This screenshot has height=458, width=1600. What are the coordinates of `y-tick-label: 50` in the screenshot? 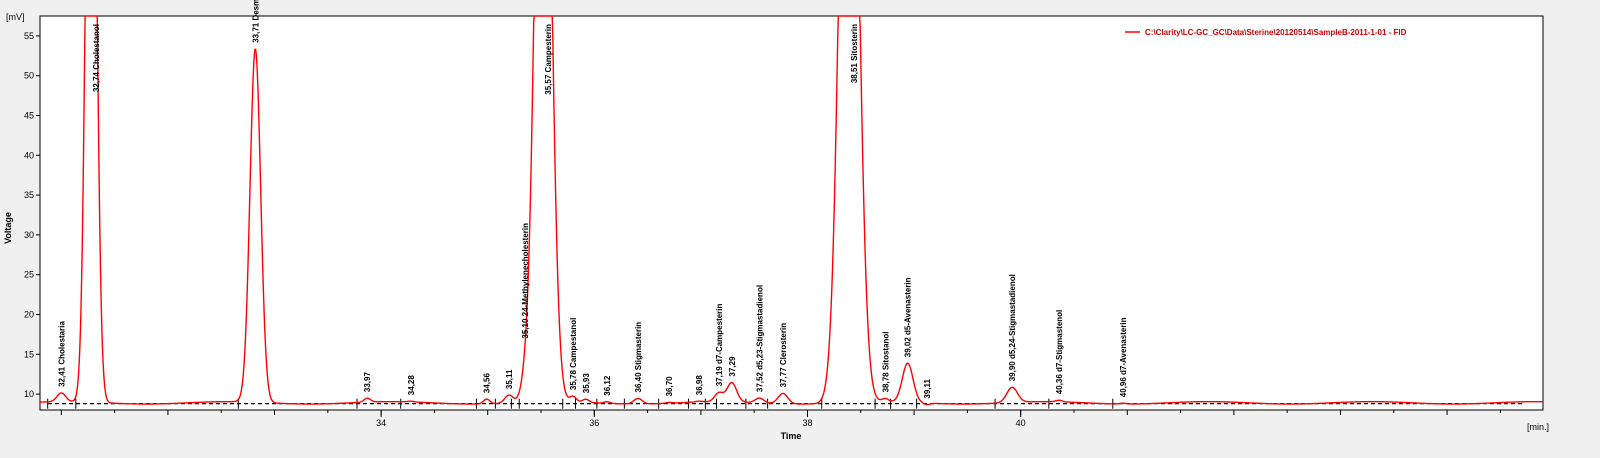 It's located at (29, 76).